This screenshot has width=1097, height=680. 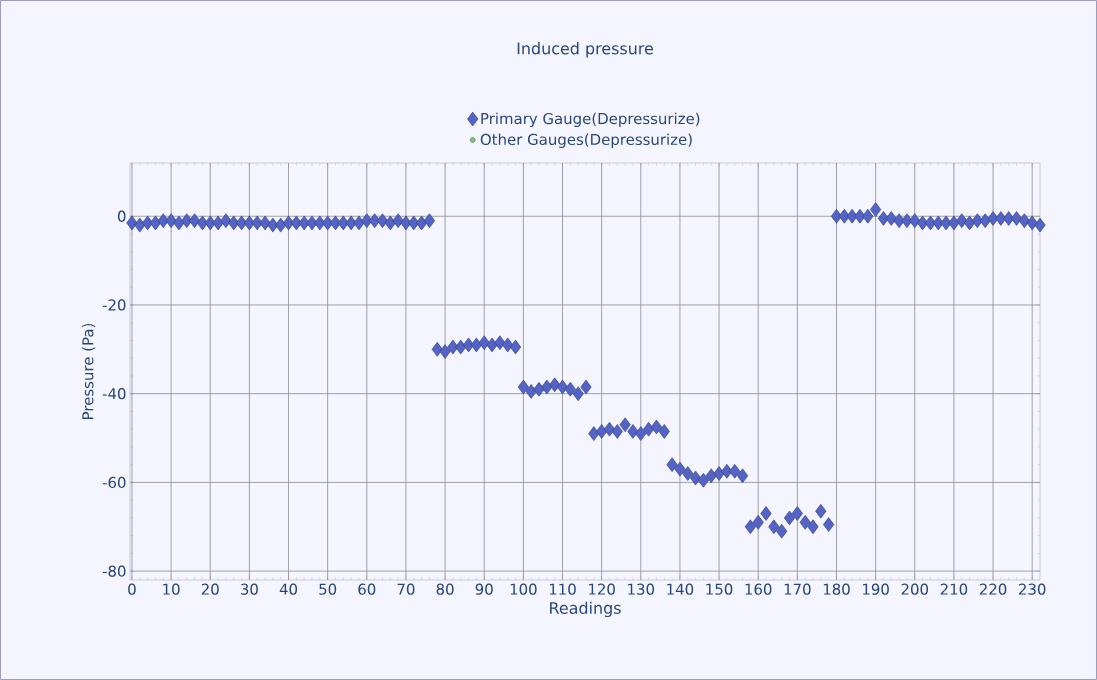 I want to click on x-tick-label: 20, so click(x=210, y=589).